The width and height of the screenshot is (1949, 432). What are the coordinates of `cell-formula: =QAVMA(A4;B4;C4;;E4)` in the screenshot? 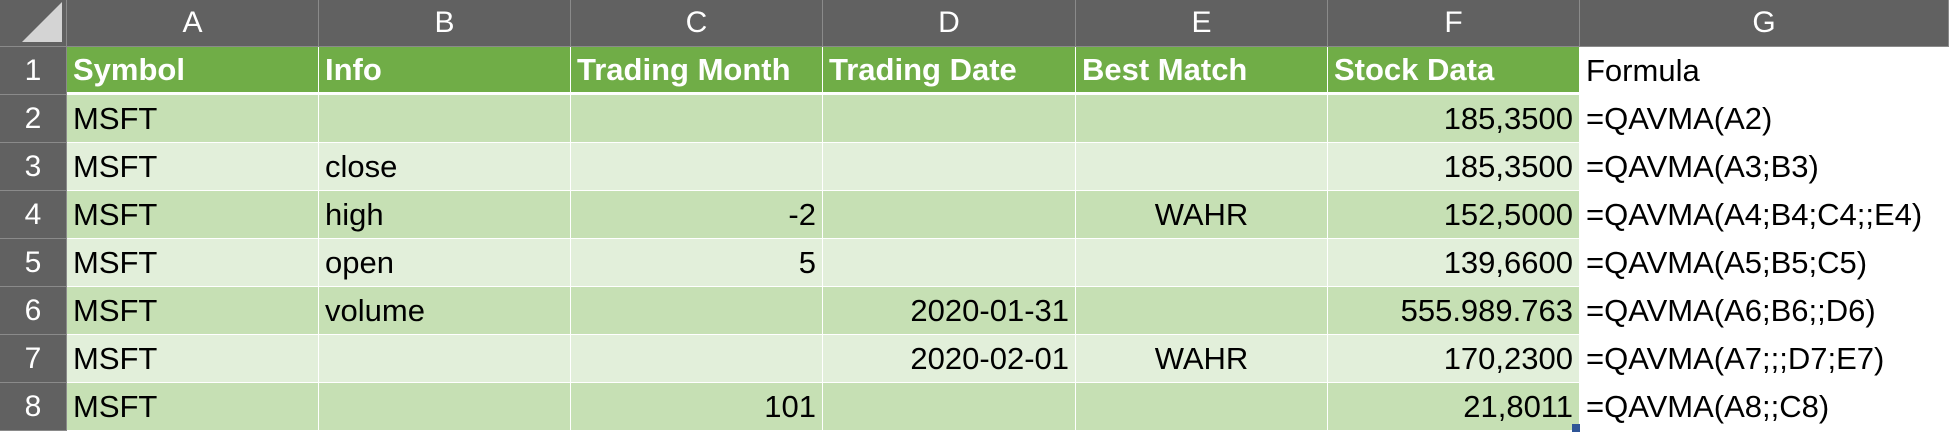 It's located at (1764, 215).